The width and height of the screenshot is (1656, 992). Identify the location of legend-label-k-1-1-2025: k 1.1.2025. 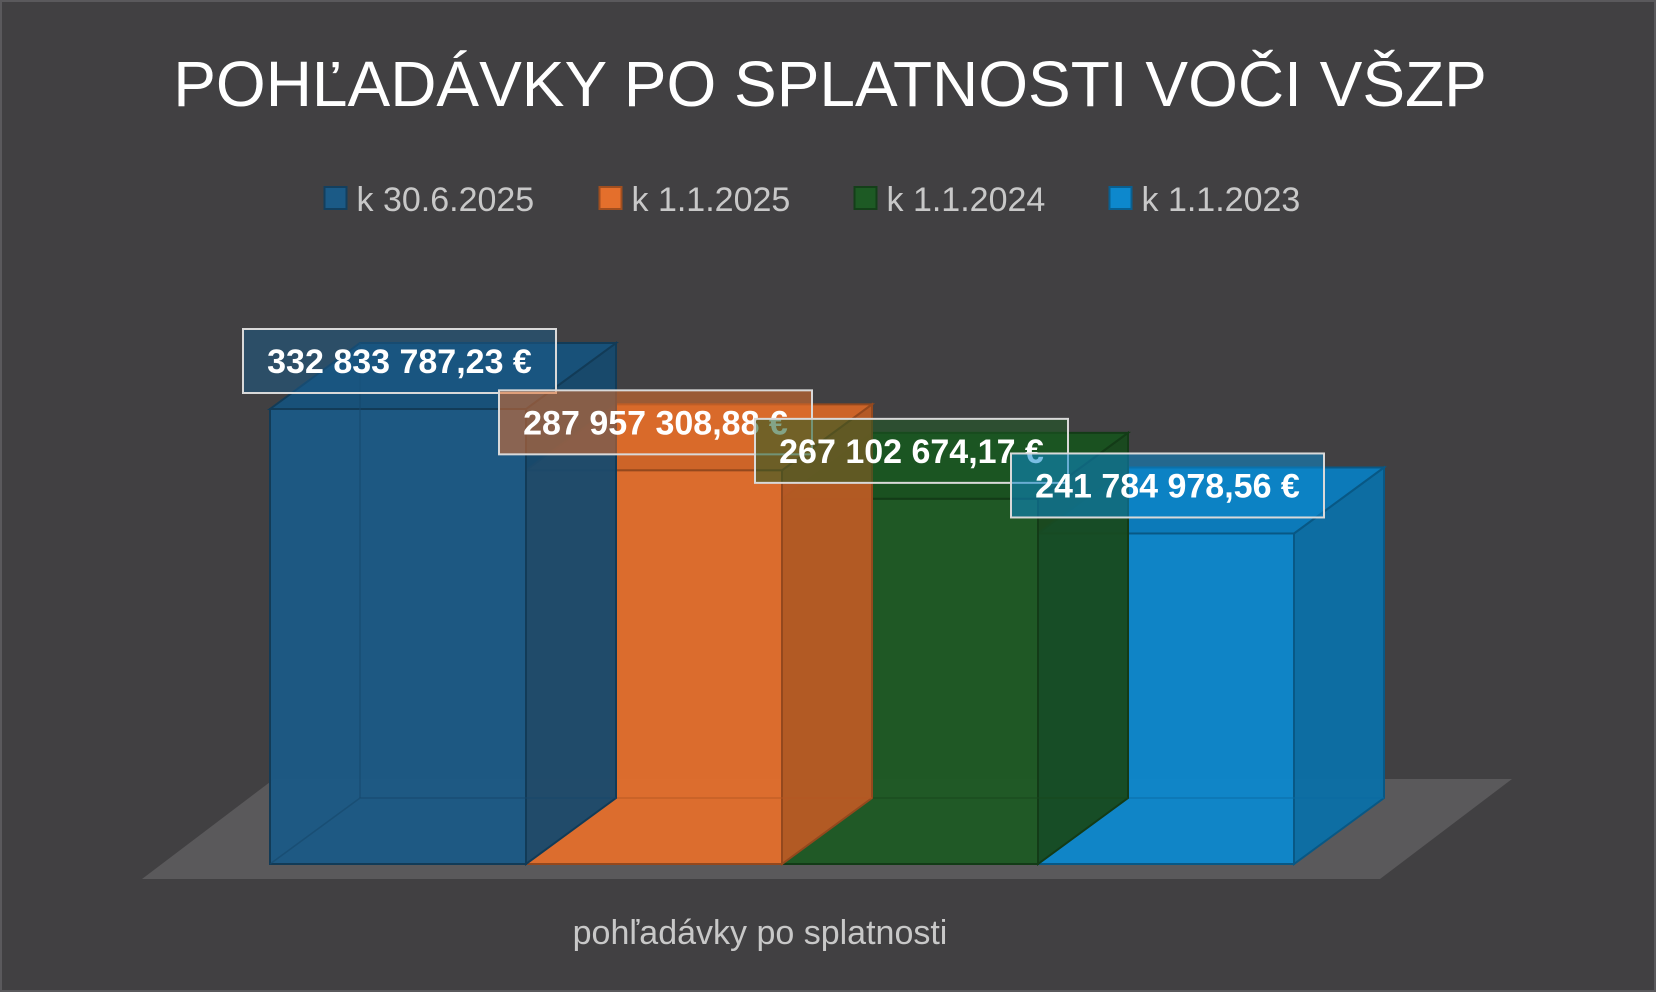
(711, 200).